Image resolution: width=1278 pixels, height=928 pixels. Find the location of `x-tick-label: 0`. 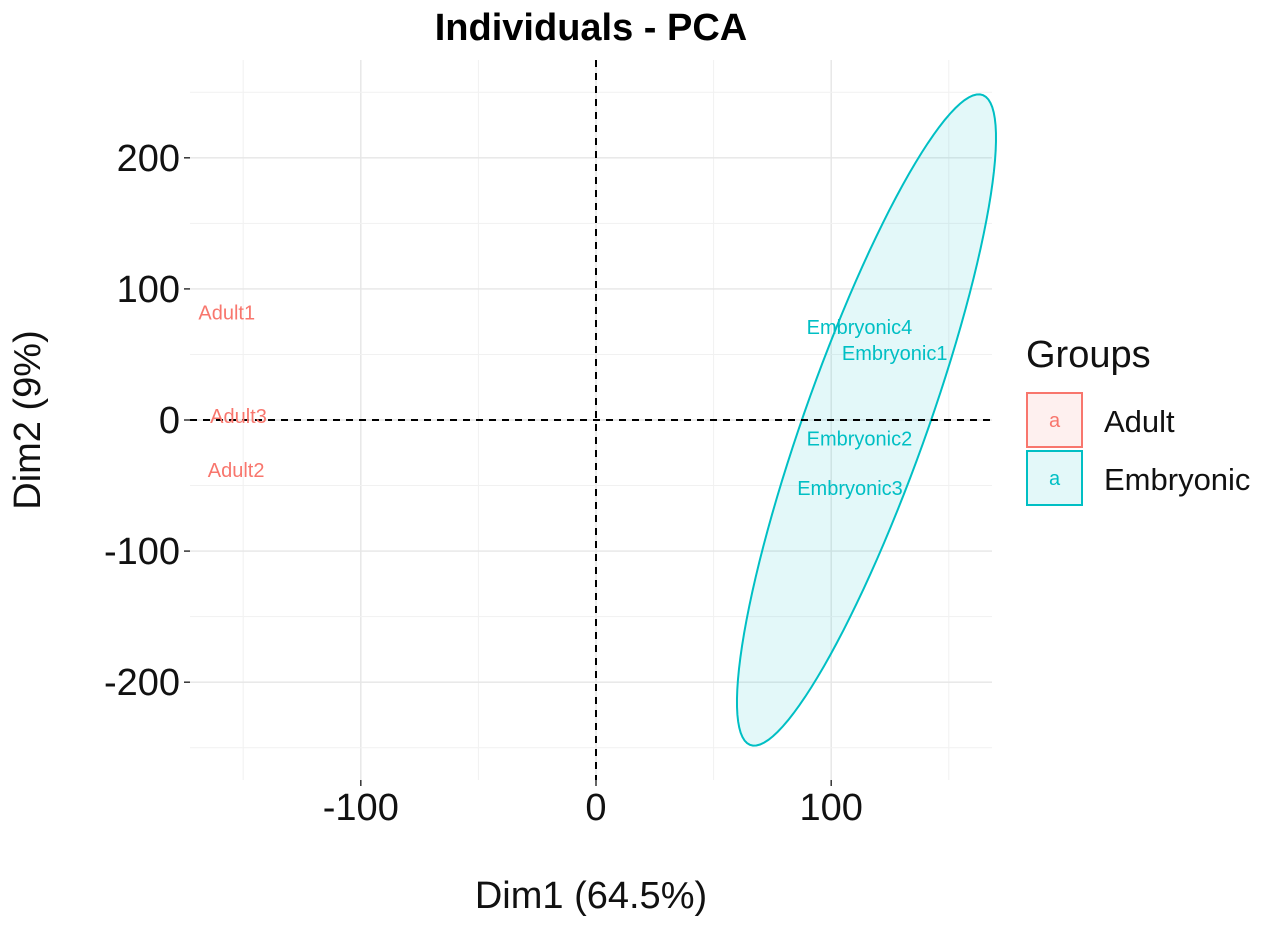

x-tick-label: 0 is located at coordinates (595, 808).